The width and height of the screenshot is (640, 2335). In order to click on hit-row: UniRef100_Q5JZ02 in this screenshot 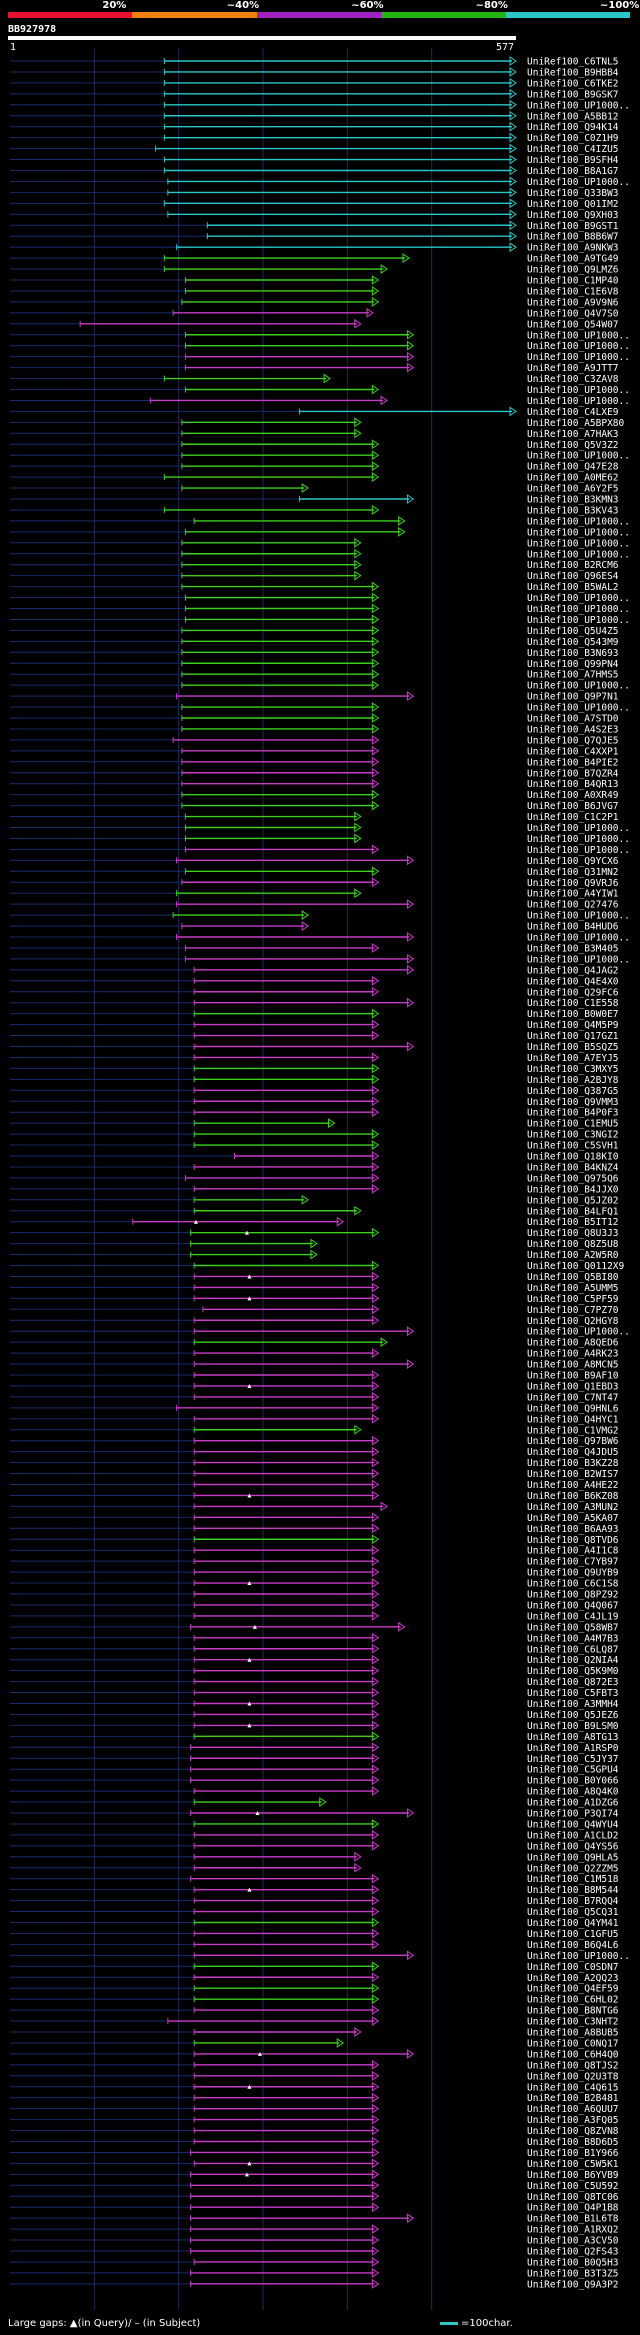, I will do `click(314, 1200)`.